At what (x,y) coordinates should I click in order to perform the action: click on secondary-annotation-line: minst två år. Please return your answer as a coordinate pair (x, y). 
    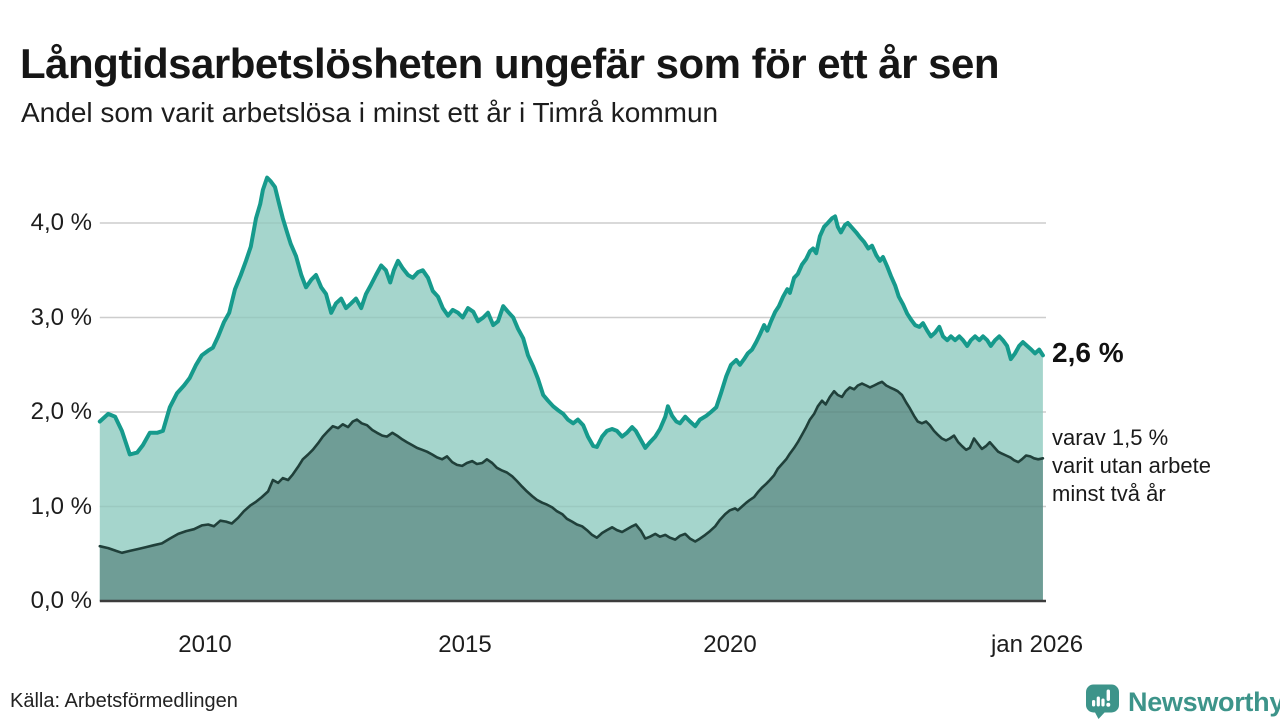
    Looking at the image, I should click on (1109, 493).